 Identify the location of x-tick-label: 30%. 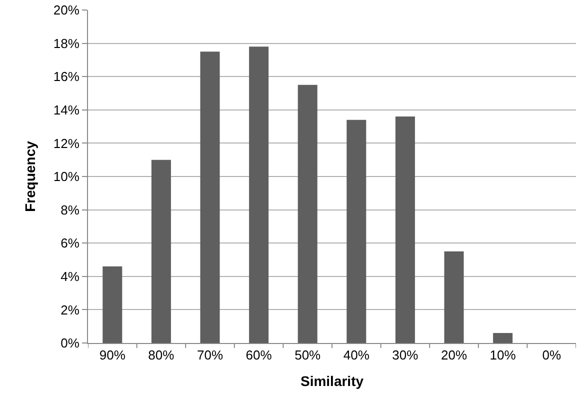
(405, 355).